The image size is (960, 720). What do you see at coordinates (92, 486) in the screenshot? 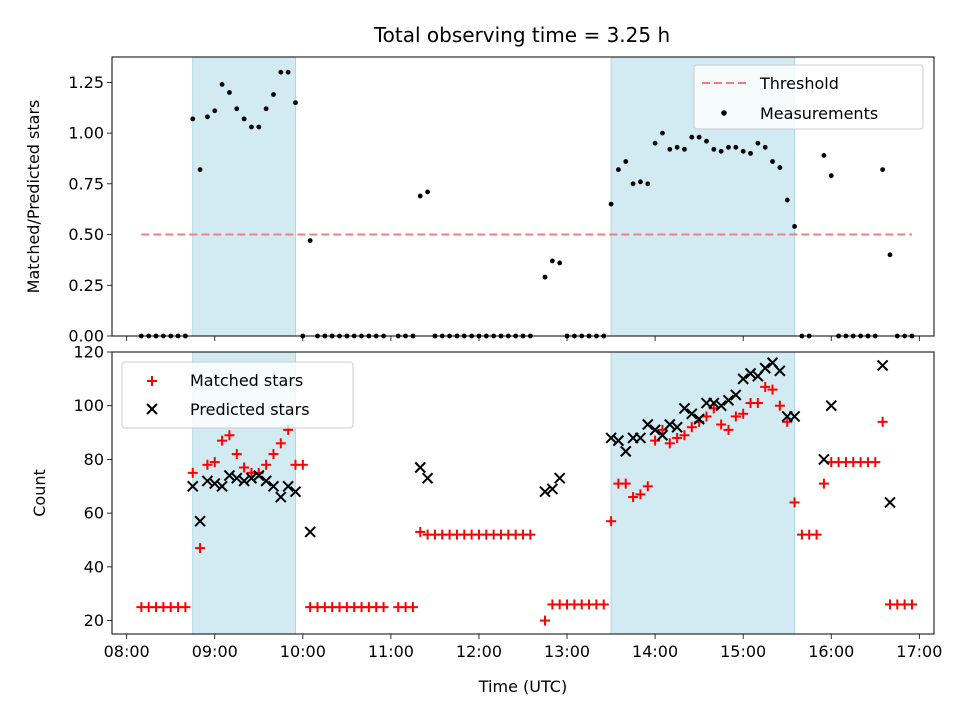
I see `count-y-axis: 20 40 60 80 100 120` at bounding box center [92, 486].